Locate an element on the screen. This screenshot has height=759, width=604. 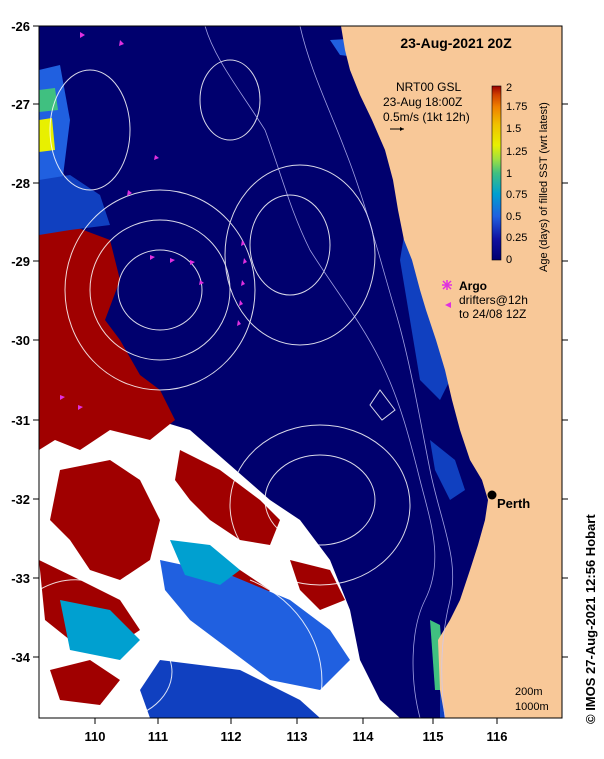
lat-tick-label: -31 is located at coordinates (20, 420).